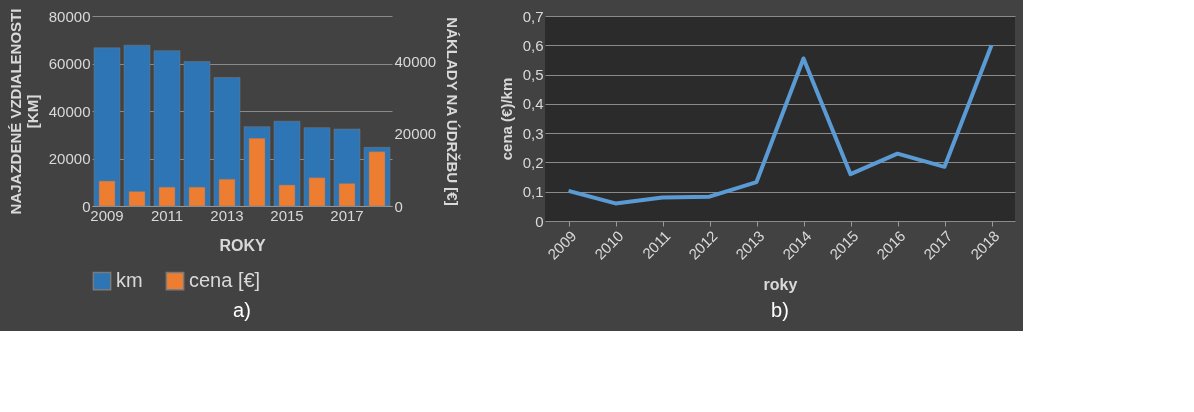 Image resolution: width=1194 pixels, height=412 pixels. Describe the element at coordinates (533, 162) in the screenshot. I see `y-tick-label: 0,2` at that location.